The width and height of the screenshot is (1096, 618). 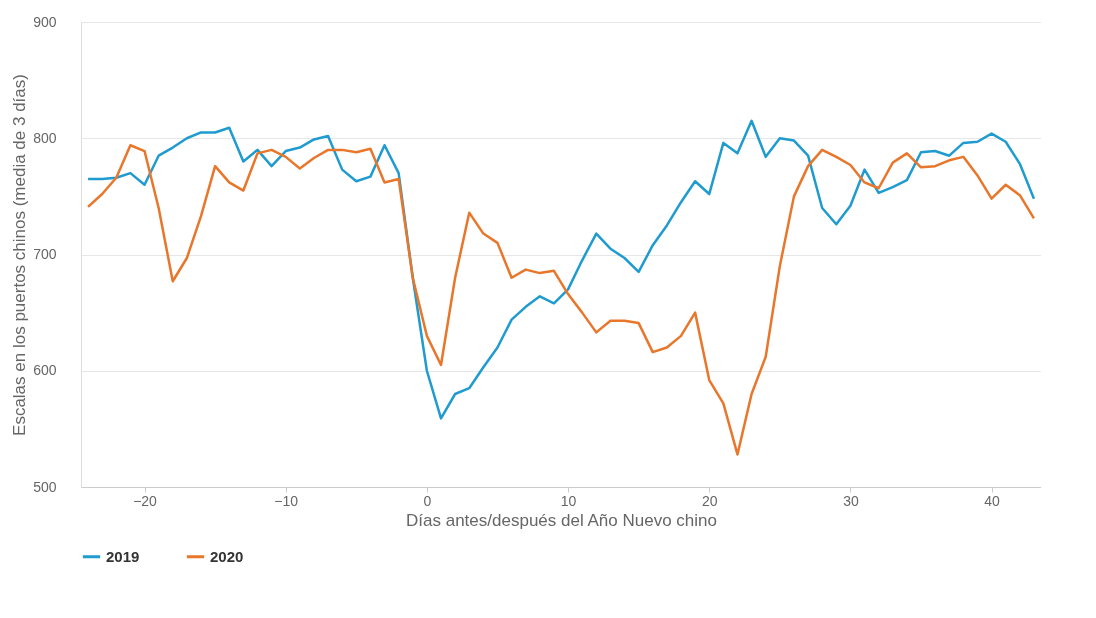 I want to click on y-tick-label: 600, so click(x=45, y=370).